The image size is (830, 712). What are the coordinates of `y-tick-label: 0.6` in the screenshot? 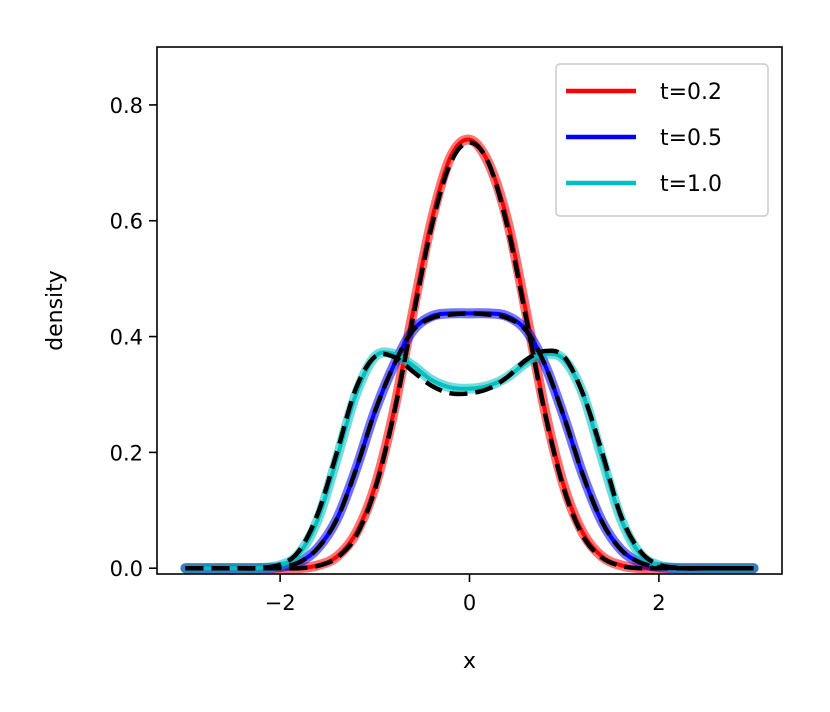 It's located at (126, 222).